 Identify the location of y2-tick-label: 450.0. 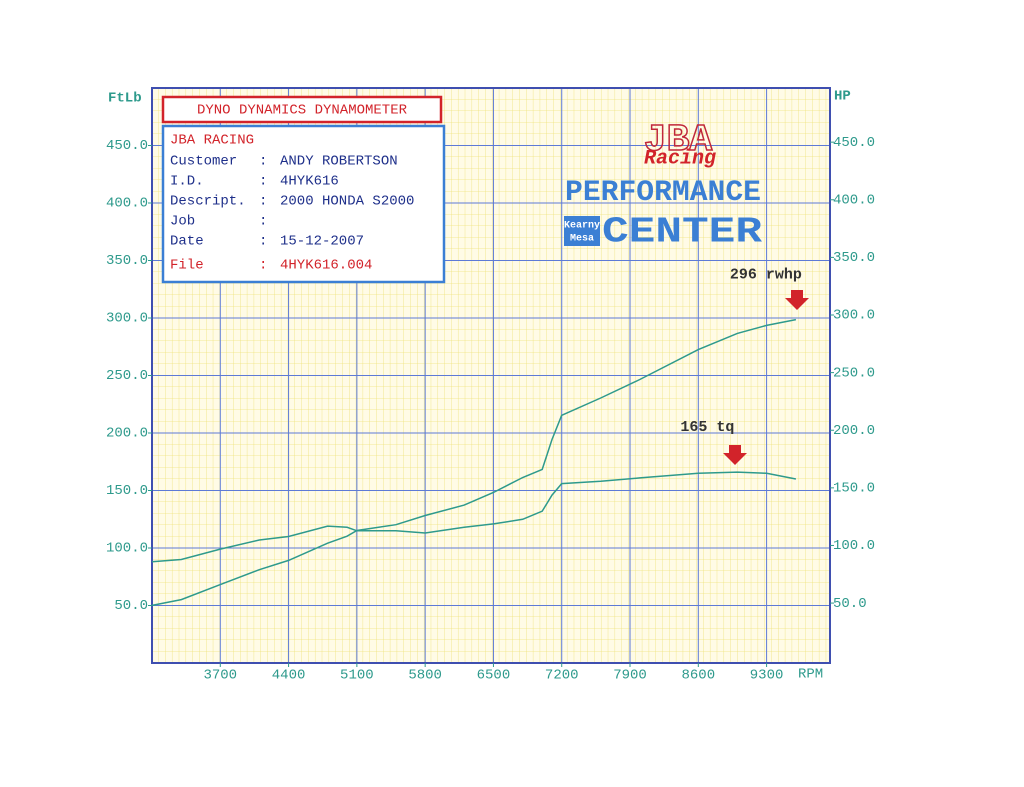
(854, 143).